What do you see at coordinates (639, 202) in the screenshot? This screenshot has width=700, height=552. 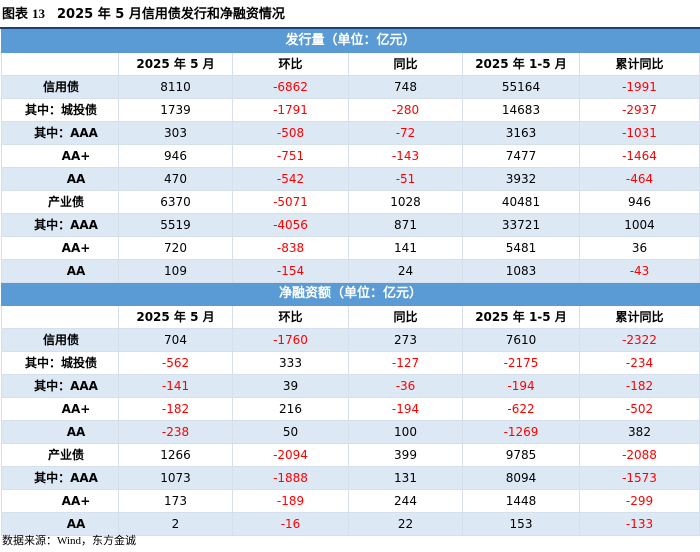 I see `ytd-yoy-change: 946` at bounding box center [639, 202].